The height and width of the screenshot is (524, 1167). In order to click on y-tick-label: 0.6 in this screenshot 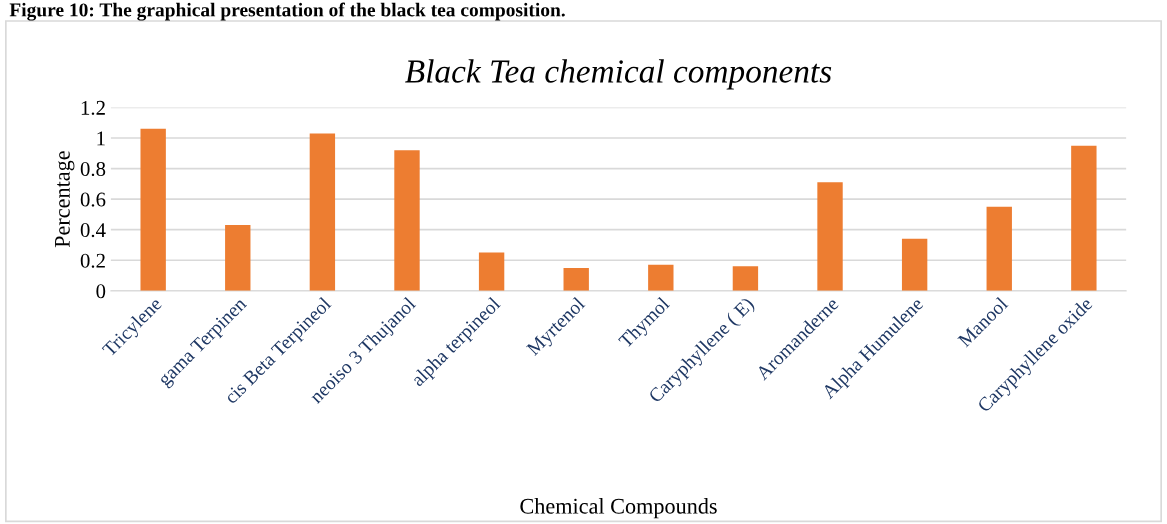, I will do `click(93, 199)`.